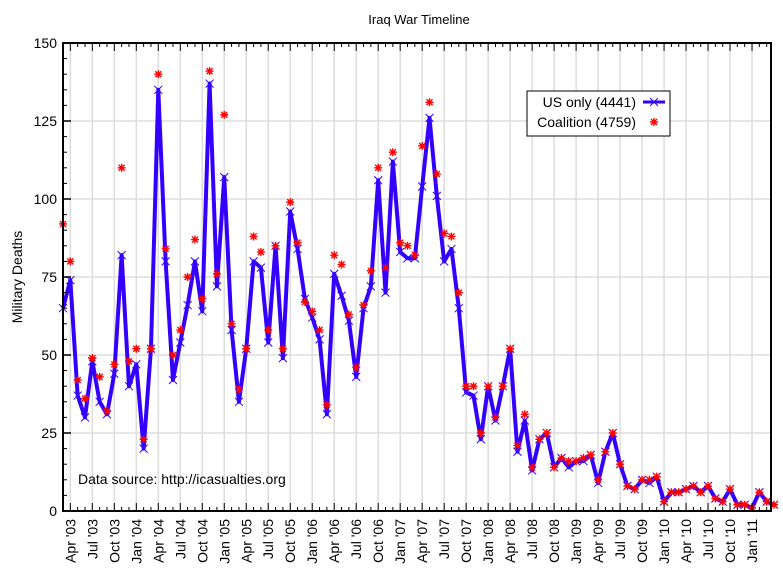  I want to click on x-tick-label: Jul '10, so click(708, 539).